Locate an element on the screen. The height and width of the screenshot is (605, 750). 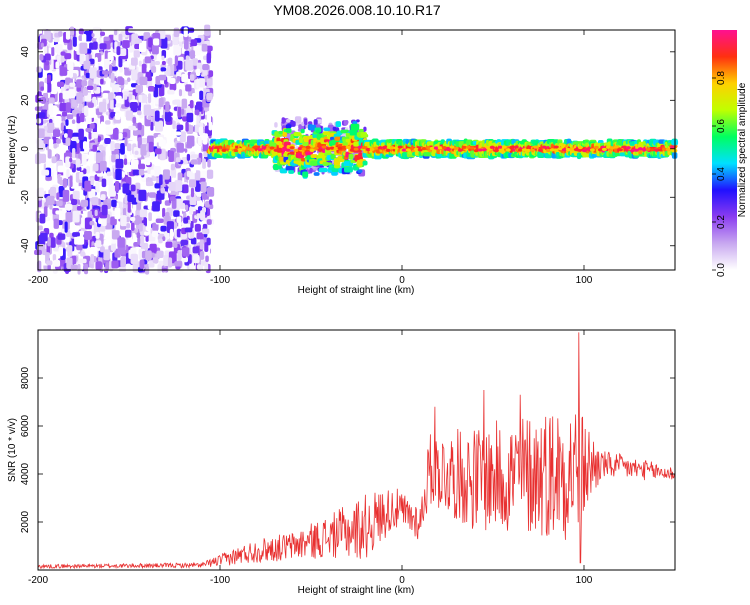
y-tick-label: 6000 is located at coordinates (25, 425).